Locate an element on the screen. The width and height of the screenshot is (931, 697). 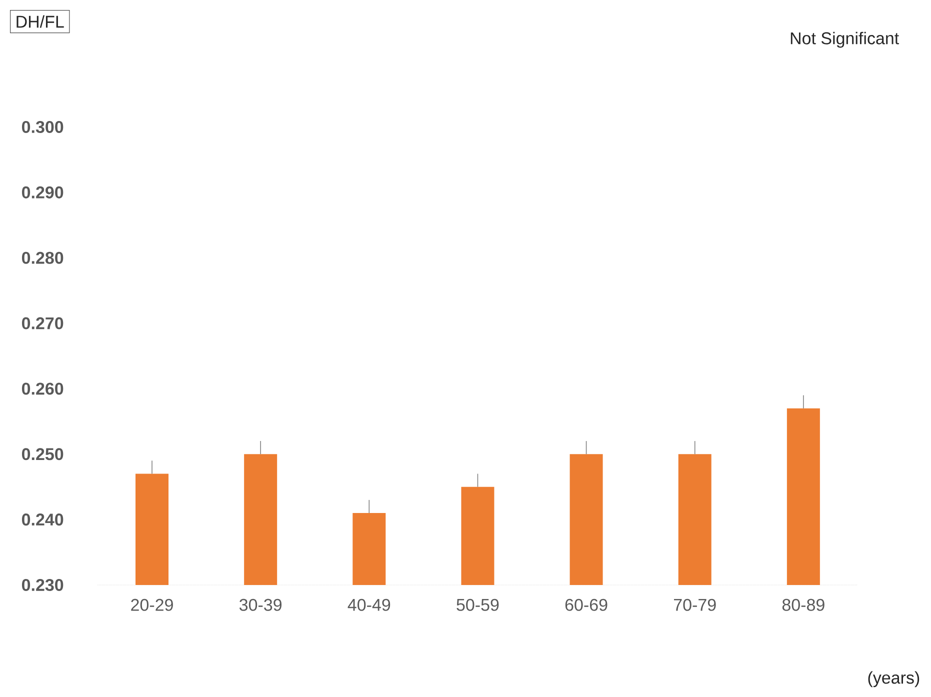
x-tick-label: 80-89 is located at coordinates (803, 604).